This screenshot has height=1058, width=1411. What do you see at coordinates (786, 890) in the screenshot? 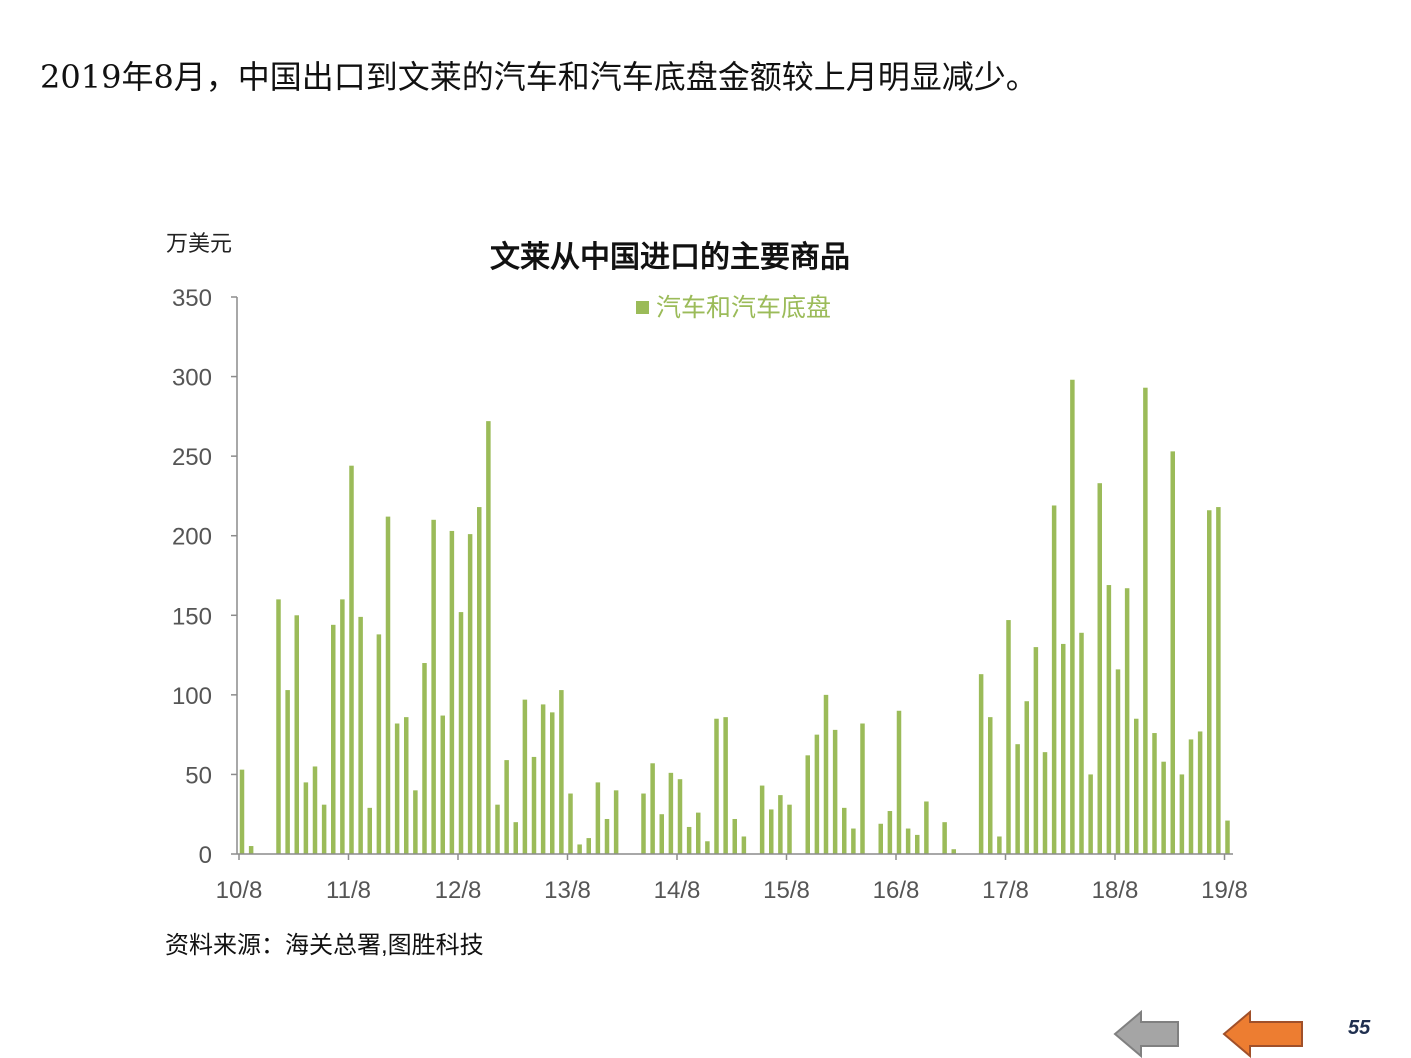
I see `x-tick-label: 15/8` at bounding box center [786, 890].